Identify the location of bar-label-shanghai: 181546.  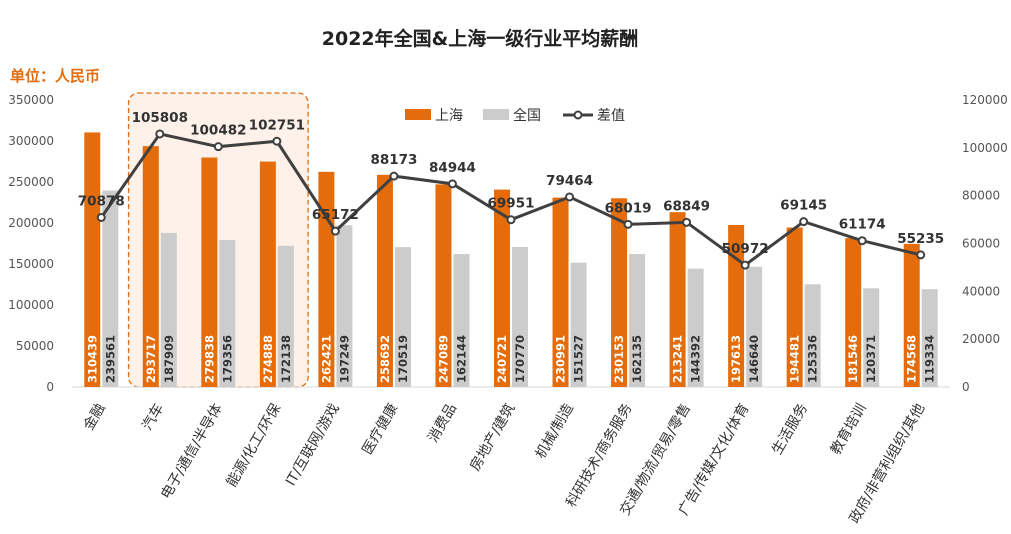
(853, 359).